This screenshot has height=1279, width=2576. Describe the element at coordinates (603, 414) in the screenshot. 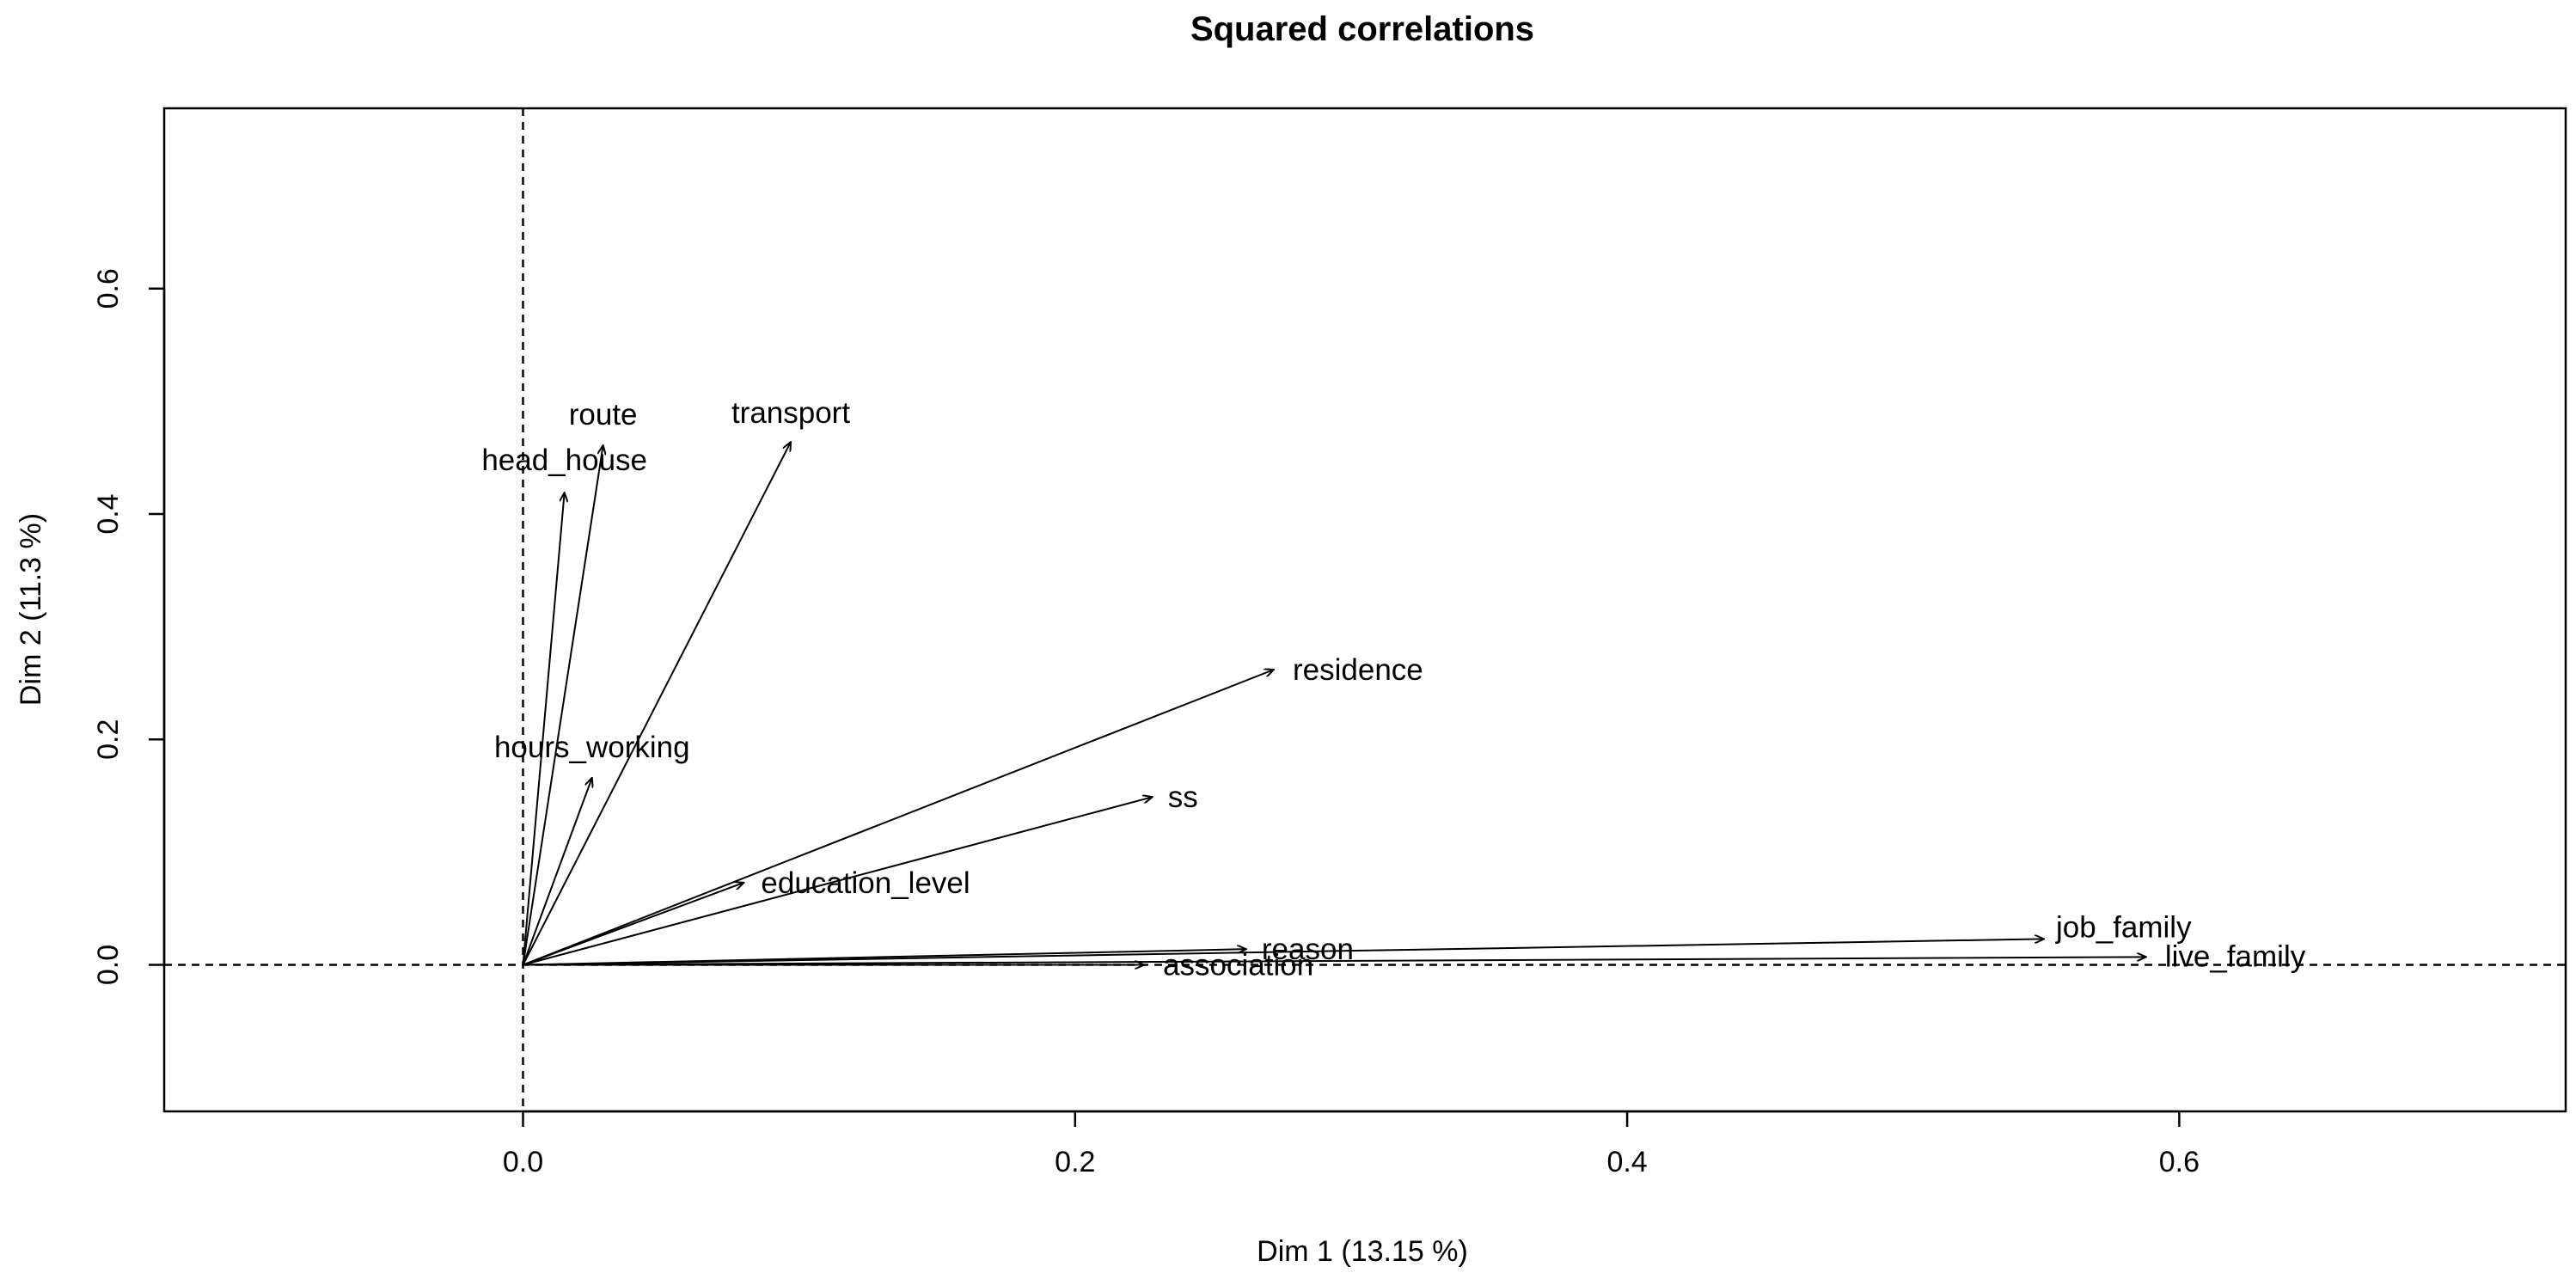

I see `vector-label-route: route` at that location.